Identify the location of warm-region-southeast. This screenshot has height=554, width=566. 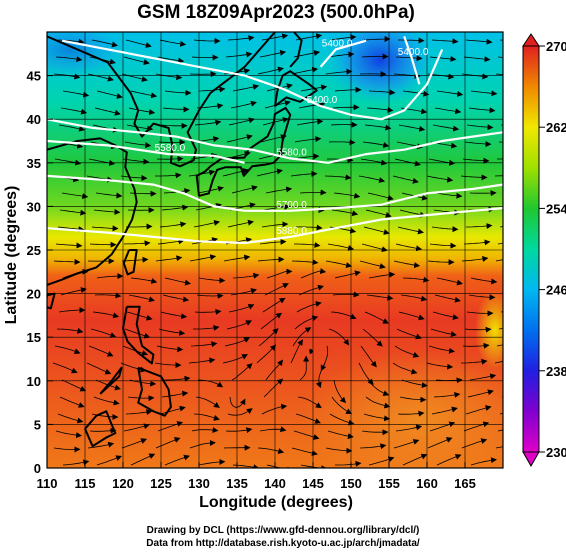
(401, 409).